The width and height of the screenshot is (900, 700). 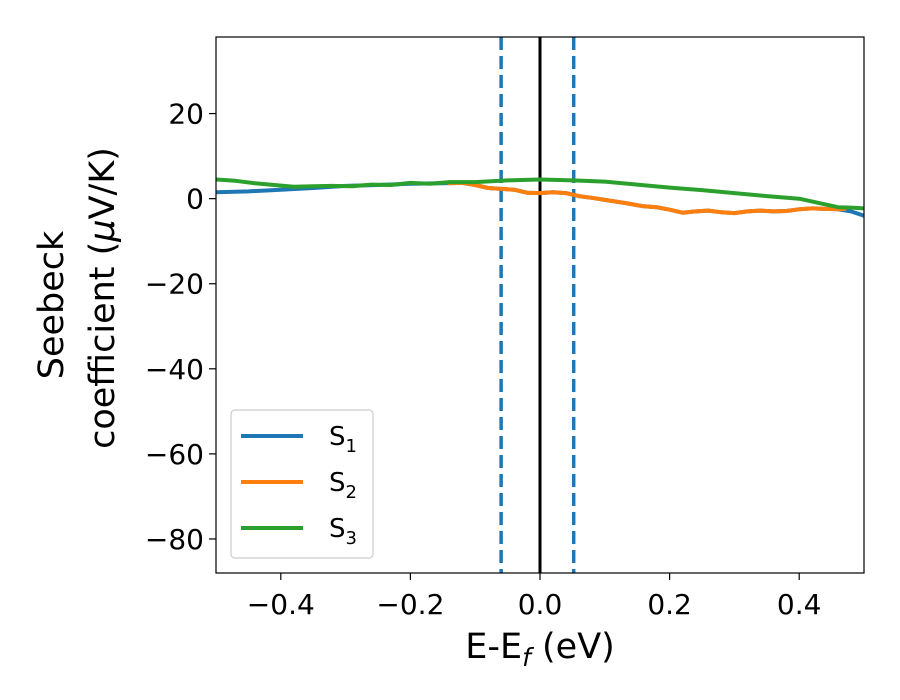 I want to click on legend-s3-name: S, so click(x=337, y=529).